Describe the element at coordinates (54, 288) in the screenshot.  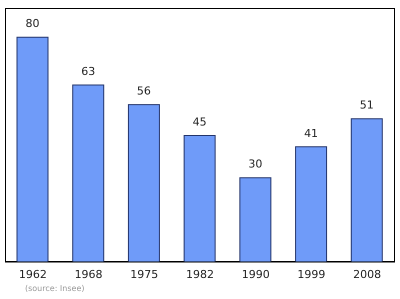
I see `text: (source: Insee)` at that location.